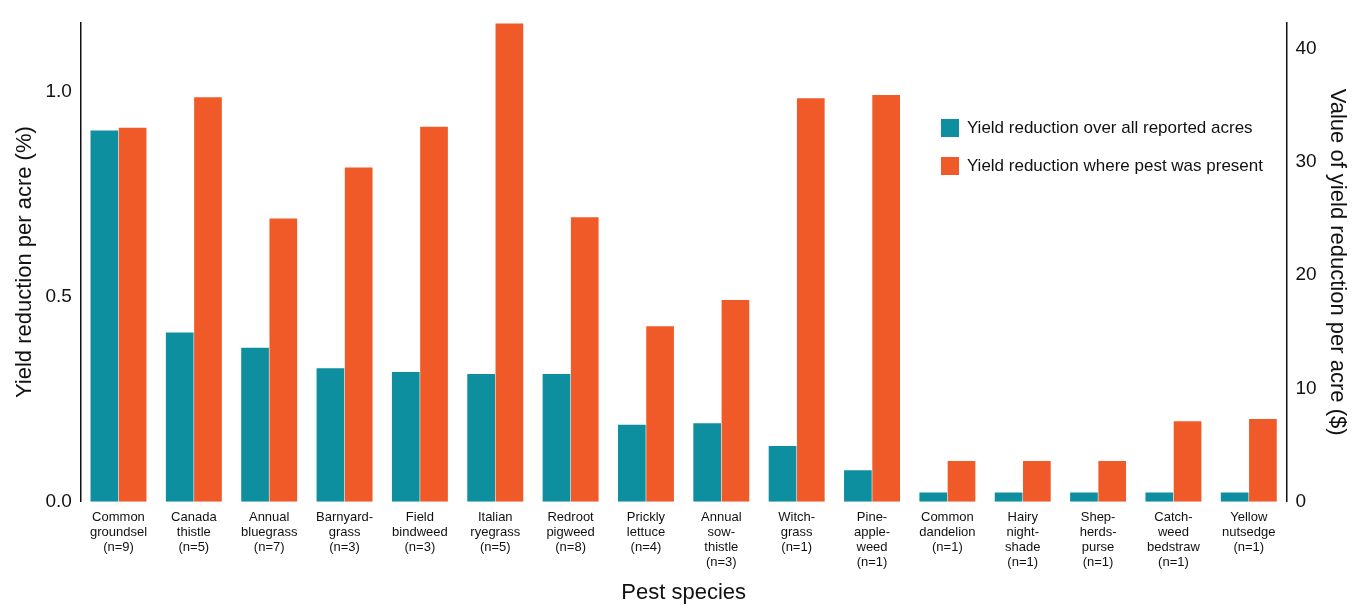 The image size is (1366, 616). What do you see at coordinates (24, 262) in the screenshot?
I see `y-axis-title: Yield reduction per acre (%)` at bounding box center [24, 262].